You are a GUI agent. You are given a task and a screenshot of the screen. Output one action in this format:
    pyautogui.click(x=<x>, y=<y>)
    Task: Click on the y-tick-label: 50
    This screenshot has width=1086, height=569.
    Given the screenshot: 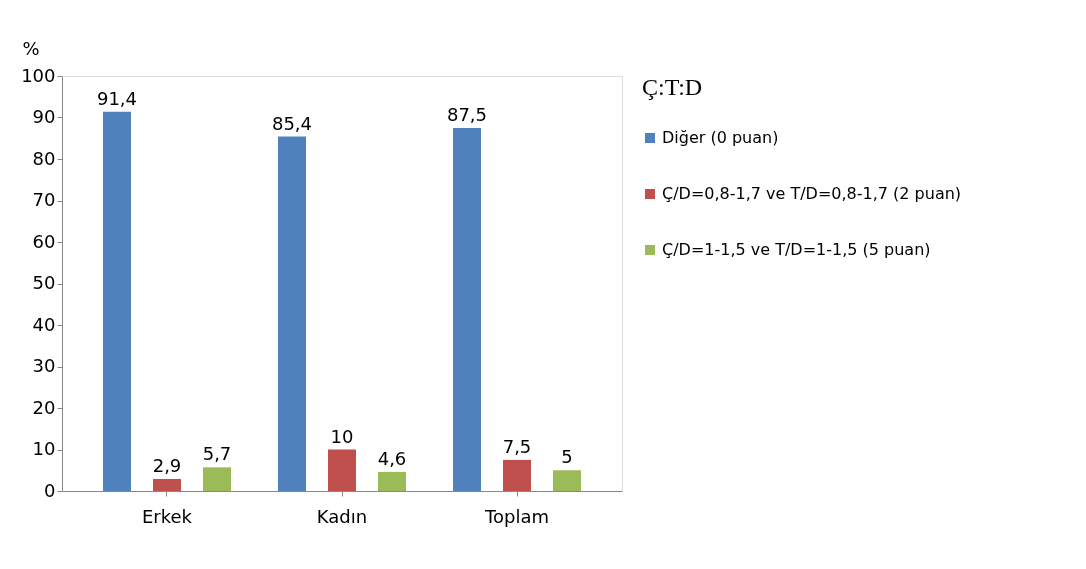 What is the action you would take?
    pyautogui.click(x=44, y=282)
    